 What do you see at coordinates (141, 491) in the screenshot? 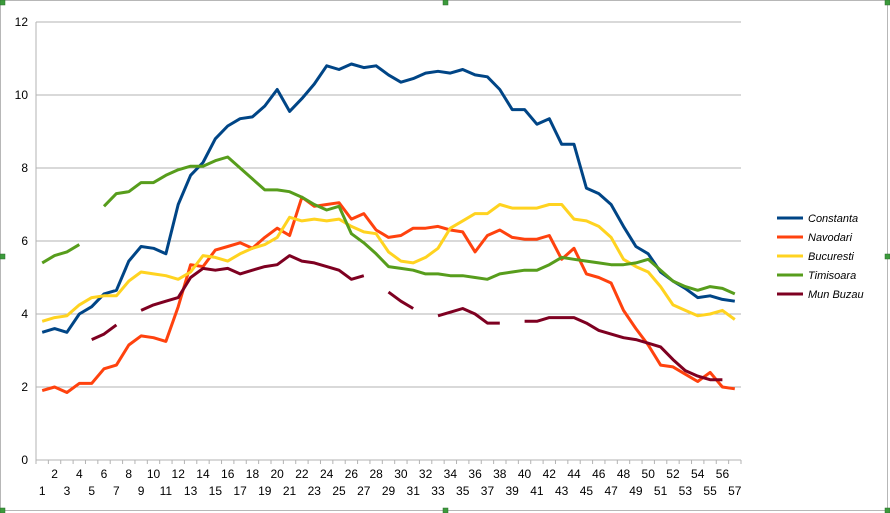
I see `x-tick-label: 9` at bounding box center [141, 491].